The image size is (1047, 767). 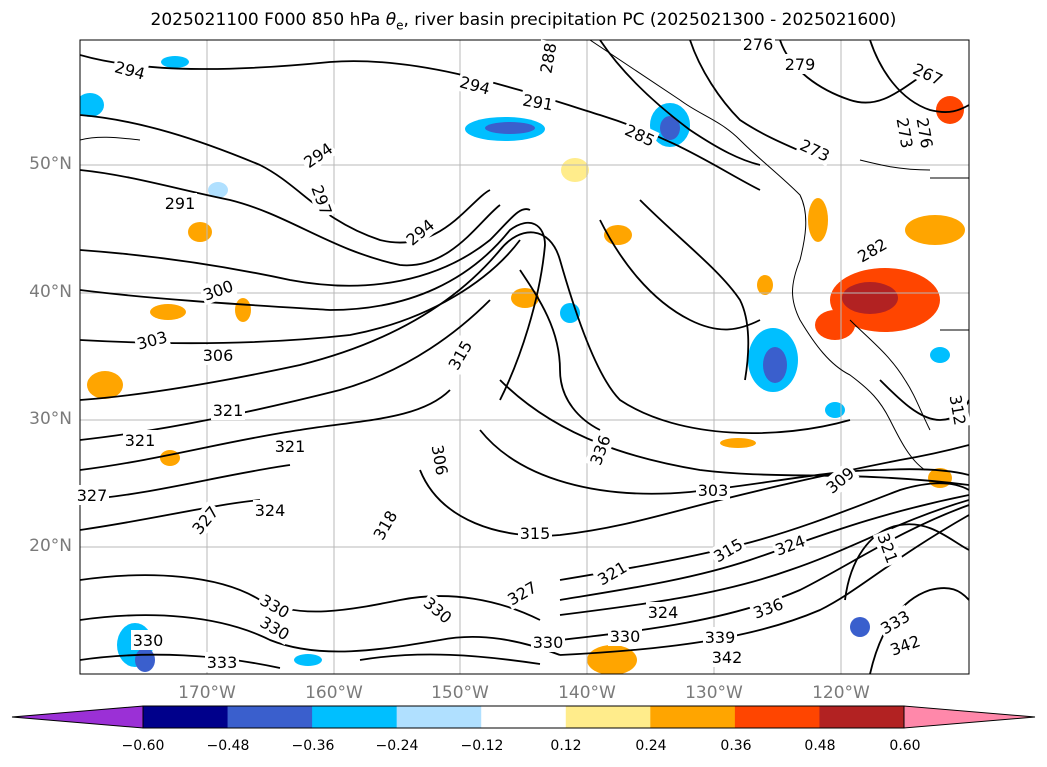 I want to click on lat-label-50n: 50°N, so click(x=50, y=164).